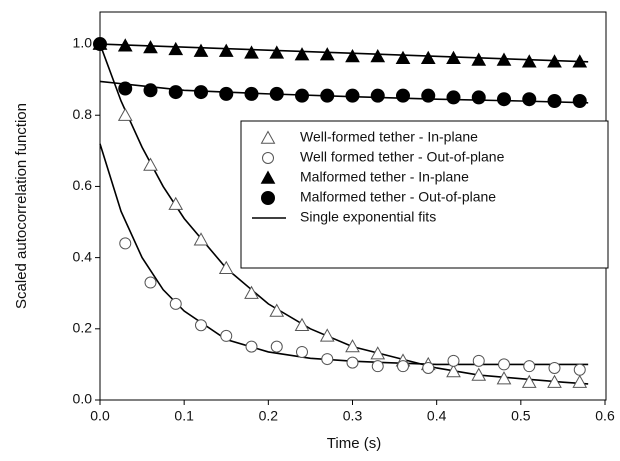  What do you see at coordinates (83, 328) in the screenshot?
I see `y-tick-label: 0.2` at bounding box center [83, 328].